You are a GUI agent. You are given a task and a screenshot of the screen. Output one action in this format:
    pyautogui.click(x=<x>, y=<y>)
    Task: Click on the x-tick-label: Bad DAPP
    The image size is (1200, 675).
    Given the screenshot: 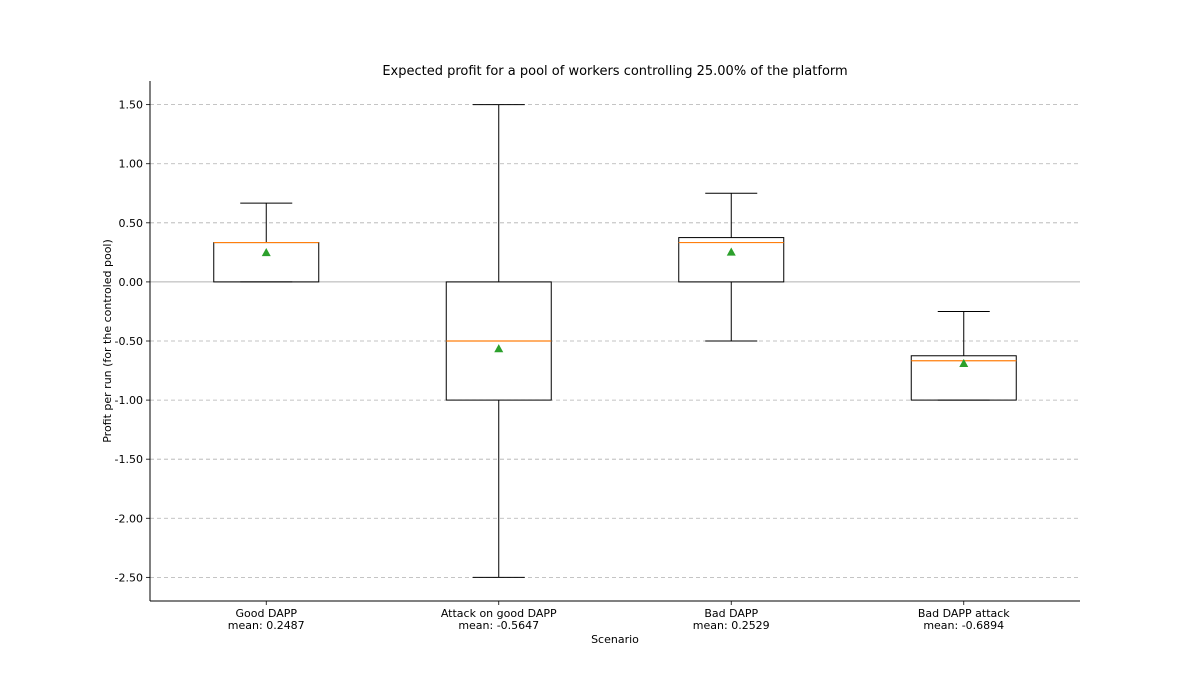 What is the action you would take?
    pyautogui.click(x=731, y=613)
    